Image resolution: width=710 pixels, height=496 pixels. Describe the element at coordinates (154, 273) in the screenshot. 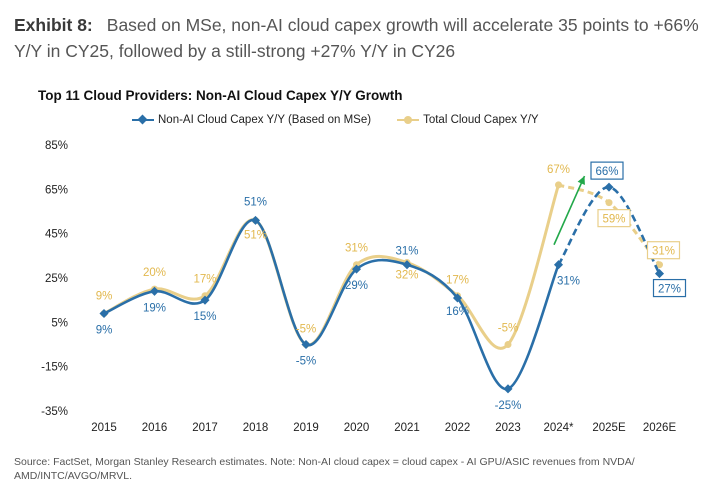

I see `total-data-label: 20%` at that location.